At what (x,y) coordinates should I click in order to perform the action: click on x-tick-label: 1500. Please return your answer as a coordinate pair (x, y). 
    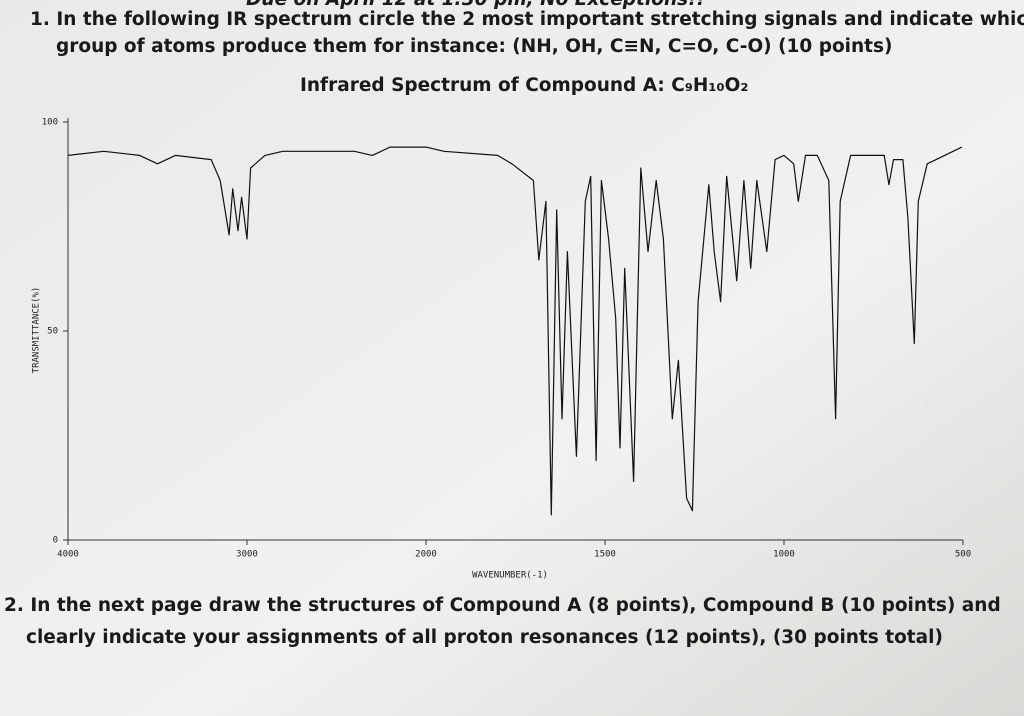
    Looking at the image, I should click on (605, 555).